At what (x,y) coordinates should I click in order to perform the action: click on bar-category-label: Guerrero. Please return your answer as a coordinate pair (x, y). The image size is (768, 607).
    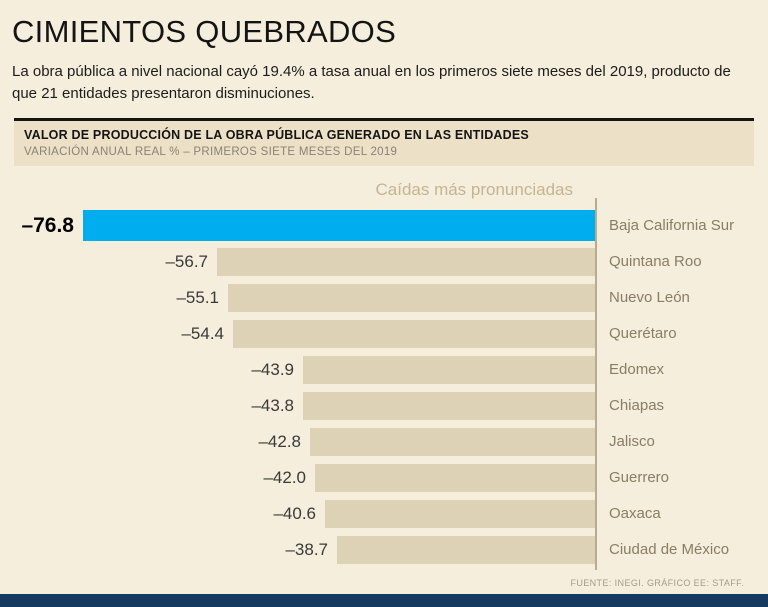
    Looking at the image, I should click on (639, 477).